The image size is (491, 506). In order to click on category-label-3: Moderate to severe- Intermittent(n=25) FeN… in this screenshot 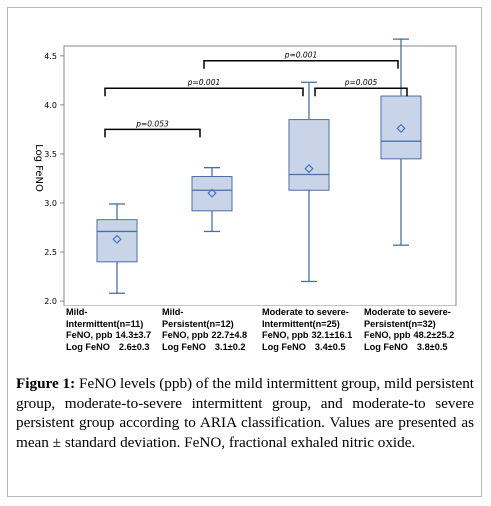, I will do `click(307, 330)`.